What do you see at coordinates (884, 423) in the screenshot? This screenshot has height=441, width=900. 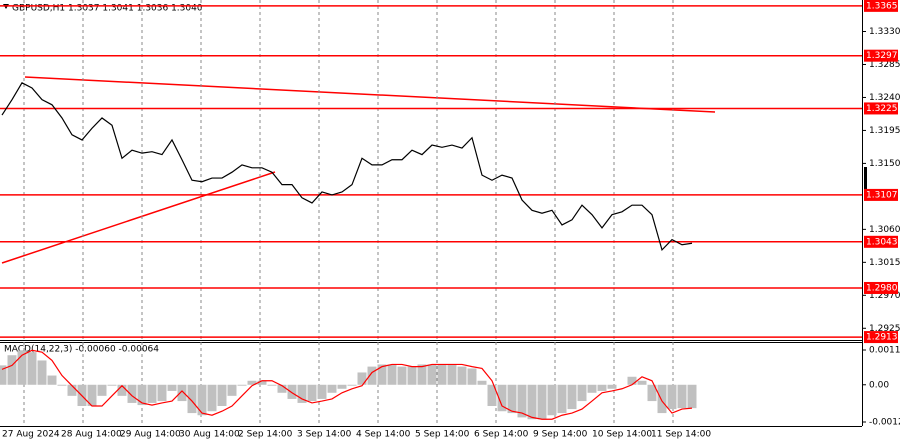 I see `y-tick-label: -0.00121` at bounding box center [884, 423].